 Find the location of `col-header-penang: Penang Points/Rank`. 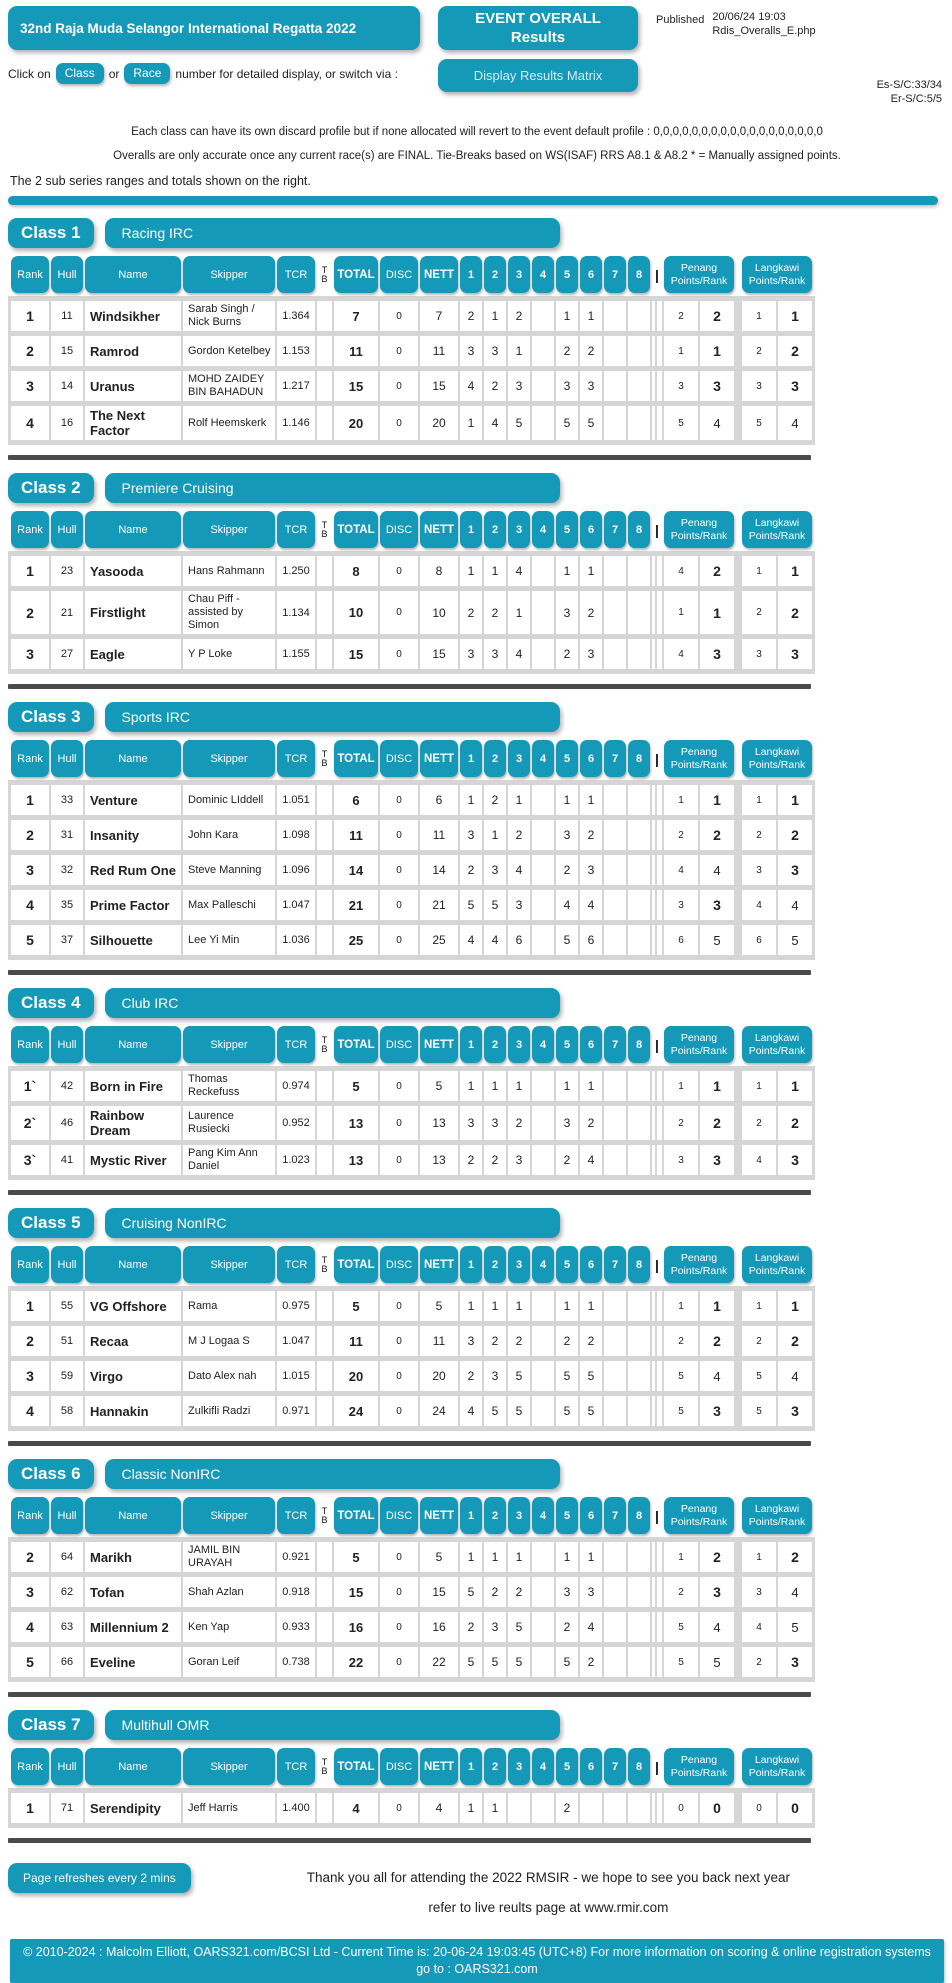

col-header-penang: Penang Points/Rank is located at coordinates (699, 1264).